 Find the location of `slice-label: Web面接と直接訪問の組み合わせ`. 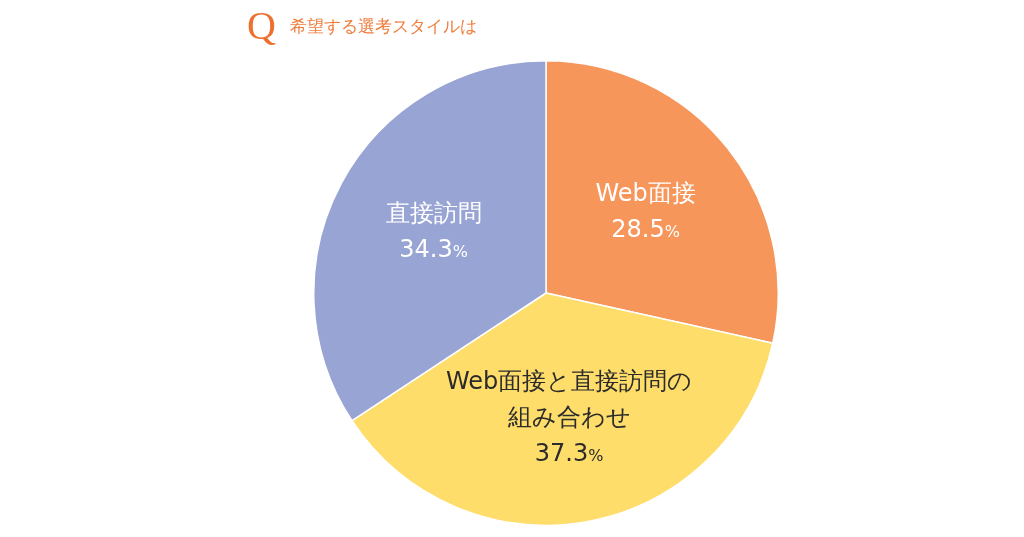

slice-label: Web面接と直接訪問の組み合わせ is located at coordinates (569, 398).